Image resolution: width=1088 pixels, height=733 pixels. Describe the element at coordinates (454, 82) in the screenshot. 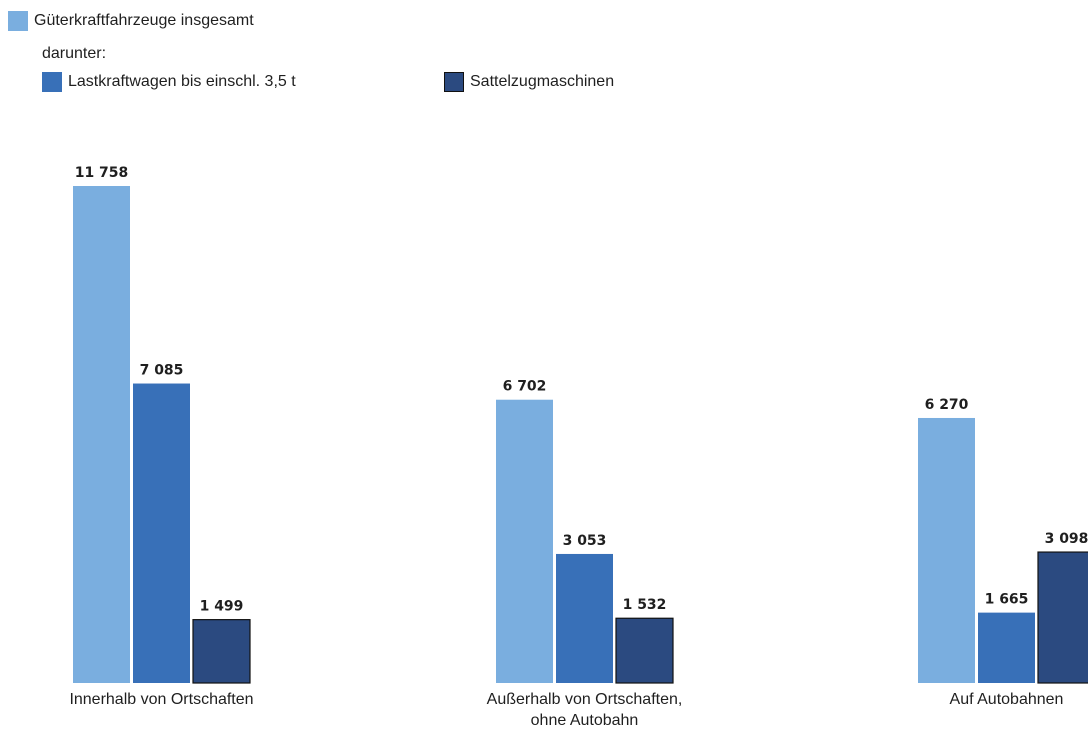

I see `legend-swatch-sattelzug` at that location.